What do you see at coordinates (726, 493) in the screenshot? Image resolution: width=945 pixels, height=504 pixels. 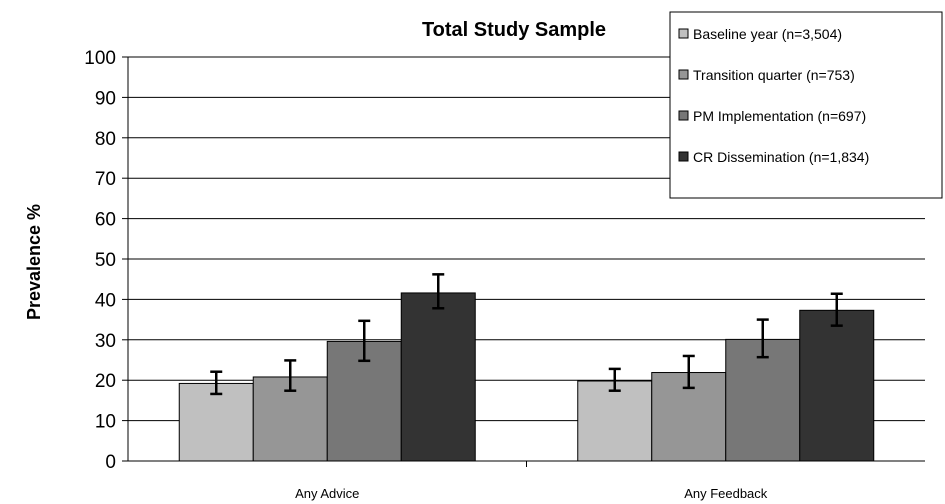 I see `x-tick-label: Any Feedback` at bounding box center [726, 493].